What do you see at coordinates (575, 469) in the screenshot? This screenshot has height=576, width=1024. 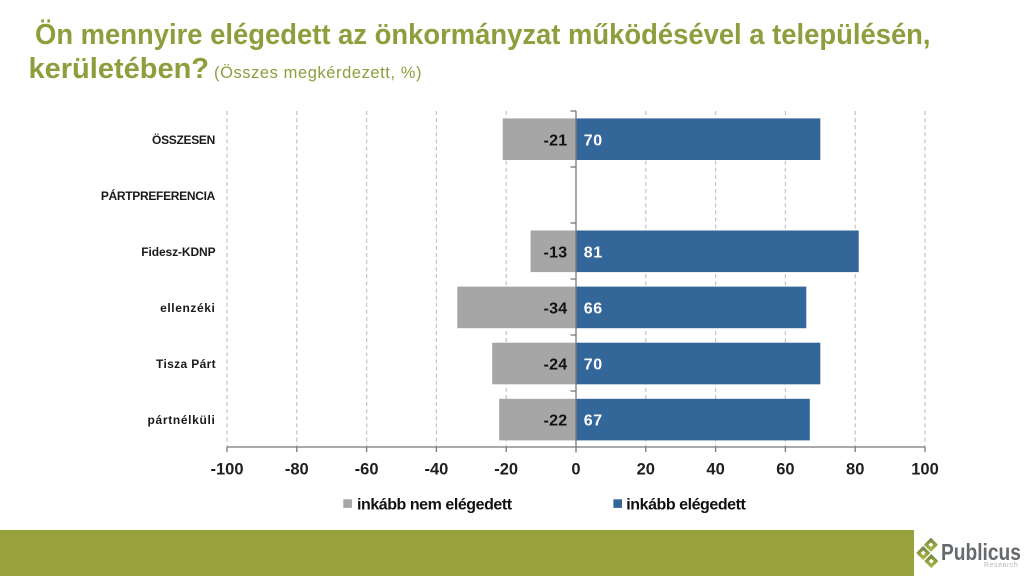 I see `svg-text: 0` at bounding box center [575, 469].